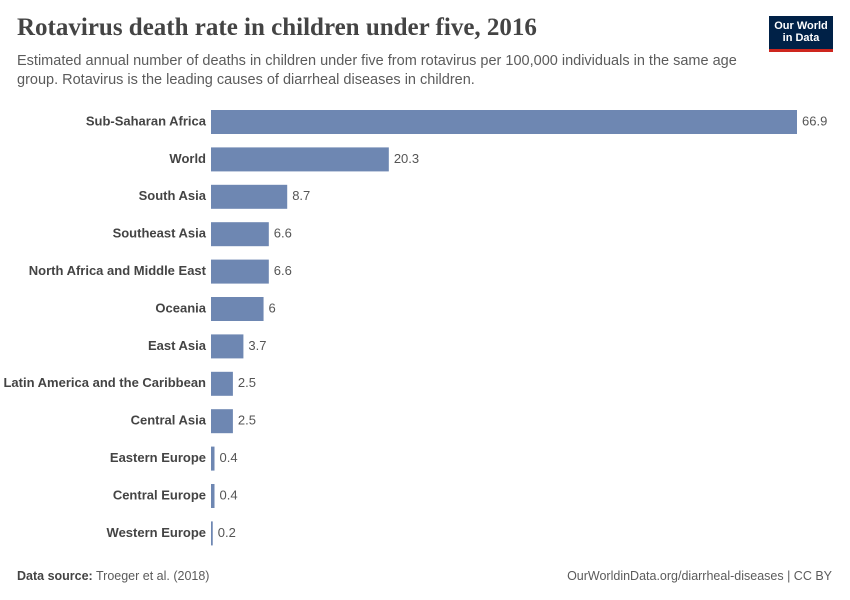 This screenshot has height=600, width=850. I want to click on source-note: Data source: Troeger et al. (2018), so click(113, 576).